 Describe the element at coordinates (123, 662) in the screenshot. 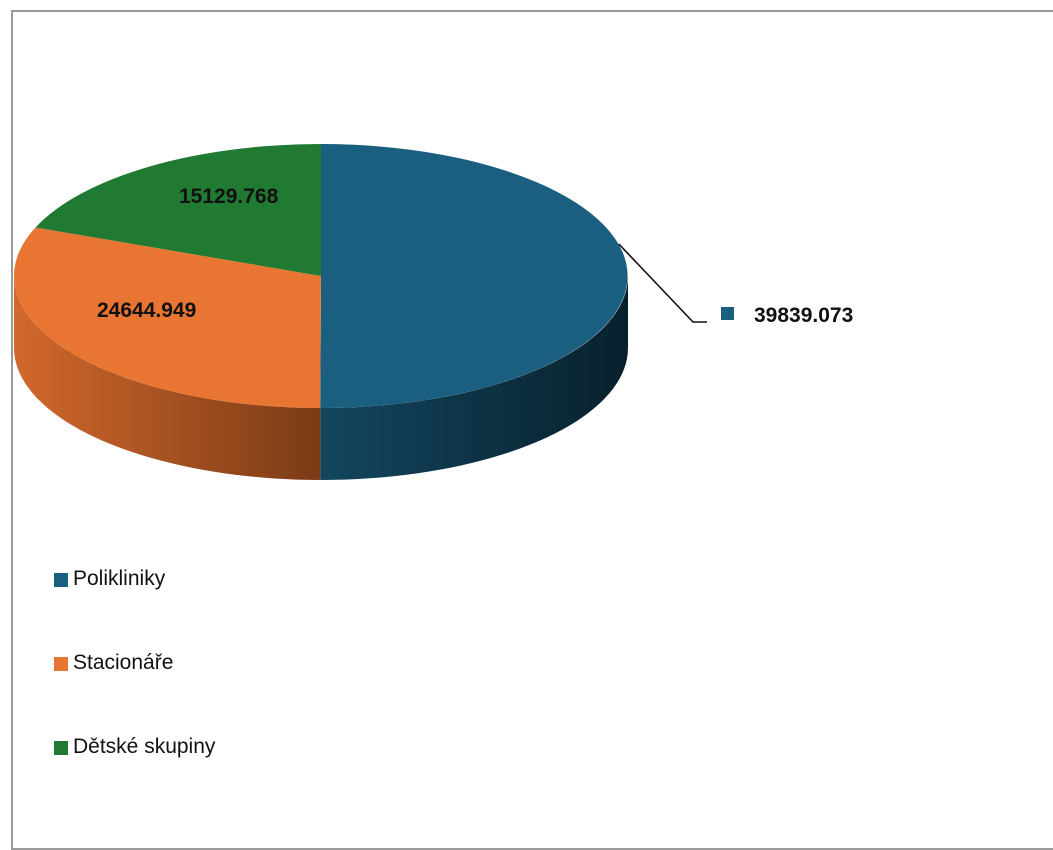

I see `legend-label-1: Stacionáře` at that location.